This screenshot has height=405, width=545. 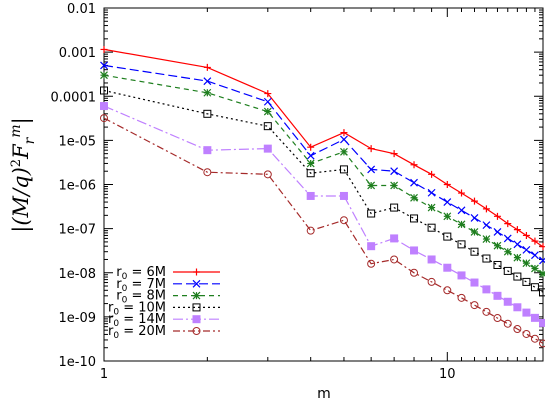 I want to click on y-tick-label: 1e-10, so click(x=77, y=362).